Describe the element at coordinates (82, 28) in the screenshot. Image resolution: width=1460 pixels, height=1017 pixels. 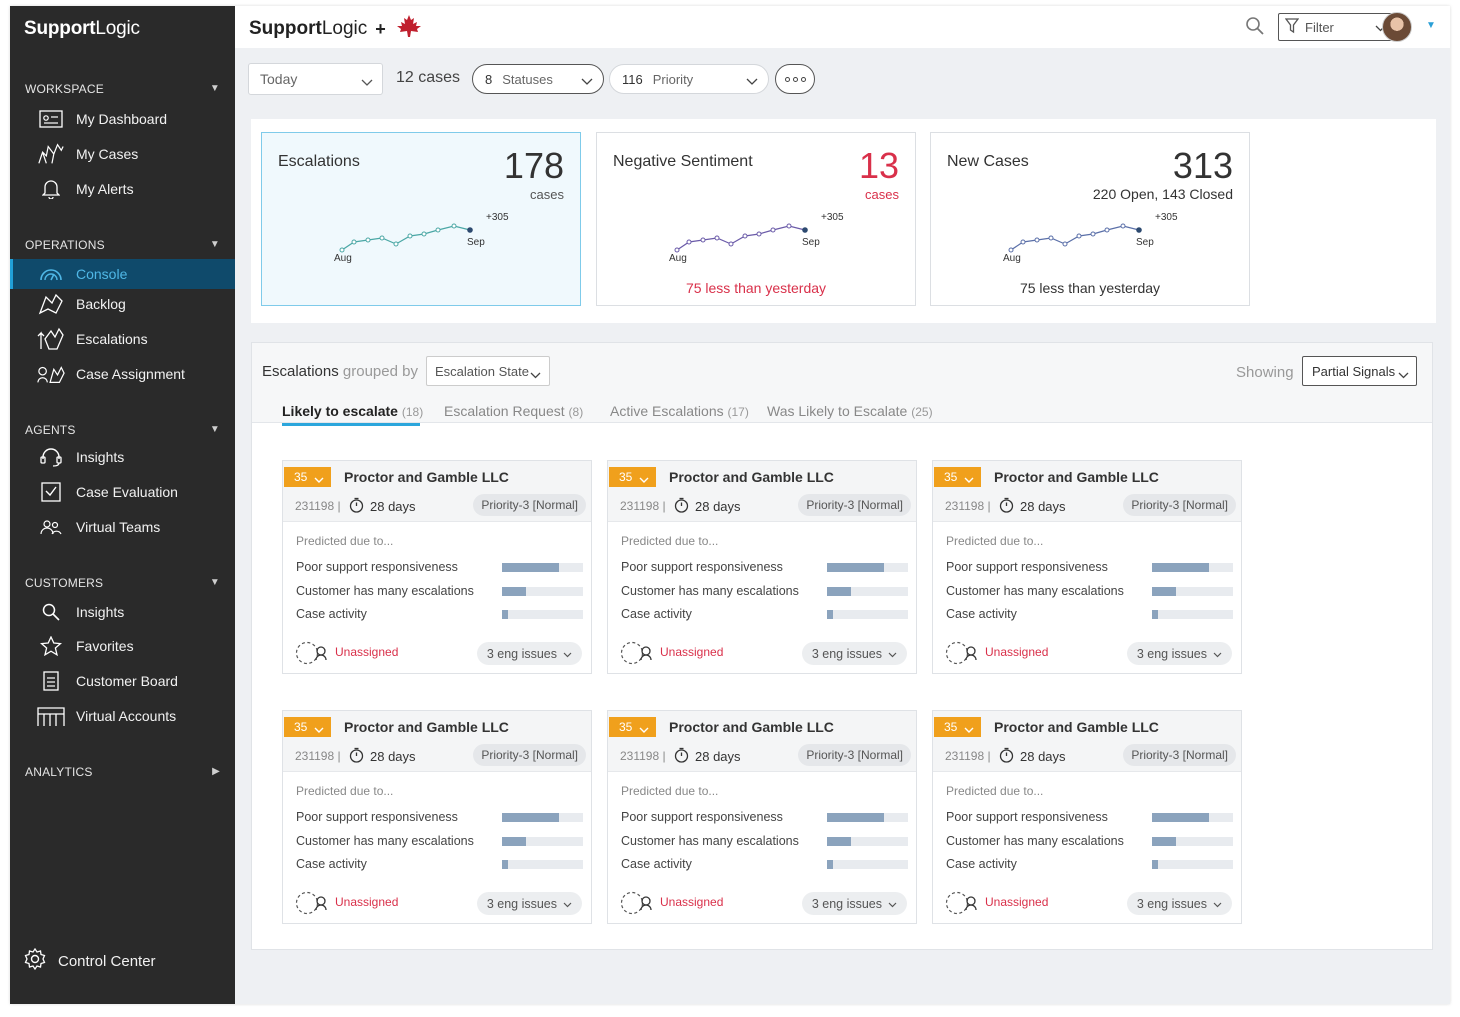
I see `sidebar-logo: SupportLogic` at that location.